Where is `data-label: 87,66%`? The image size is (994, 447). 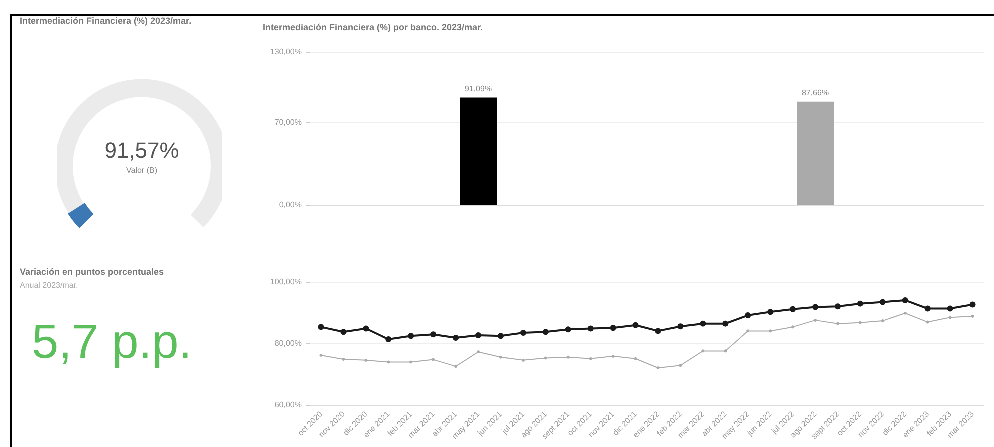 data-label: 87,66% is located at coordinates (816, 93).